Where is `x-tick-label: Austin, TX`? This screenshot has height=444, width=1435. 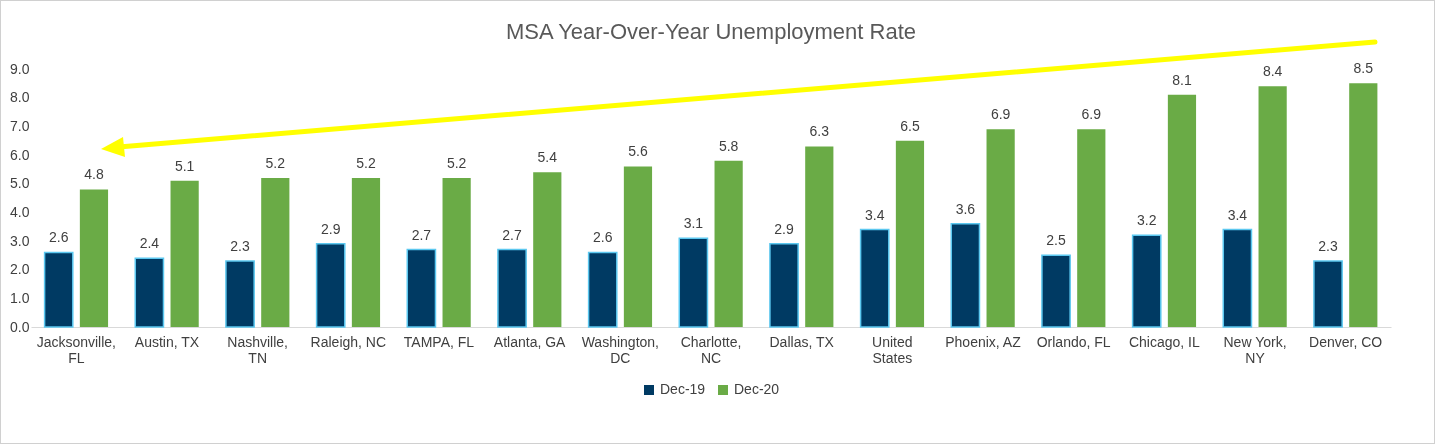
x-tick-label: Austin, TX is located at coordinates (167, 341).